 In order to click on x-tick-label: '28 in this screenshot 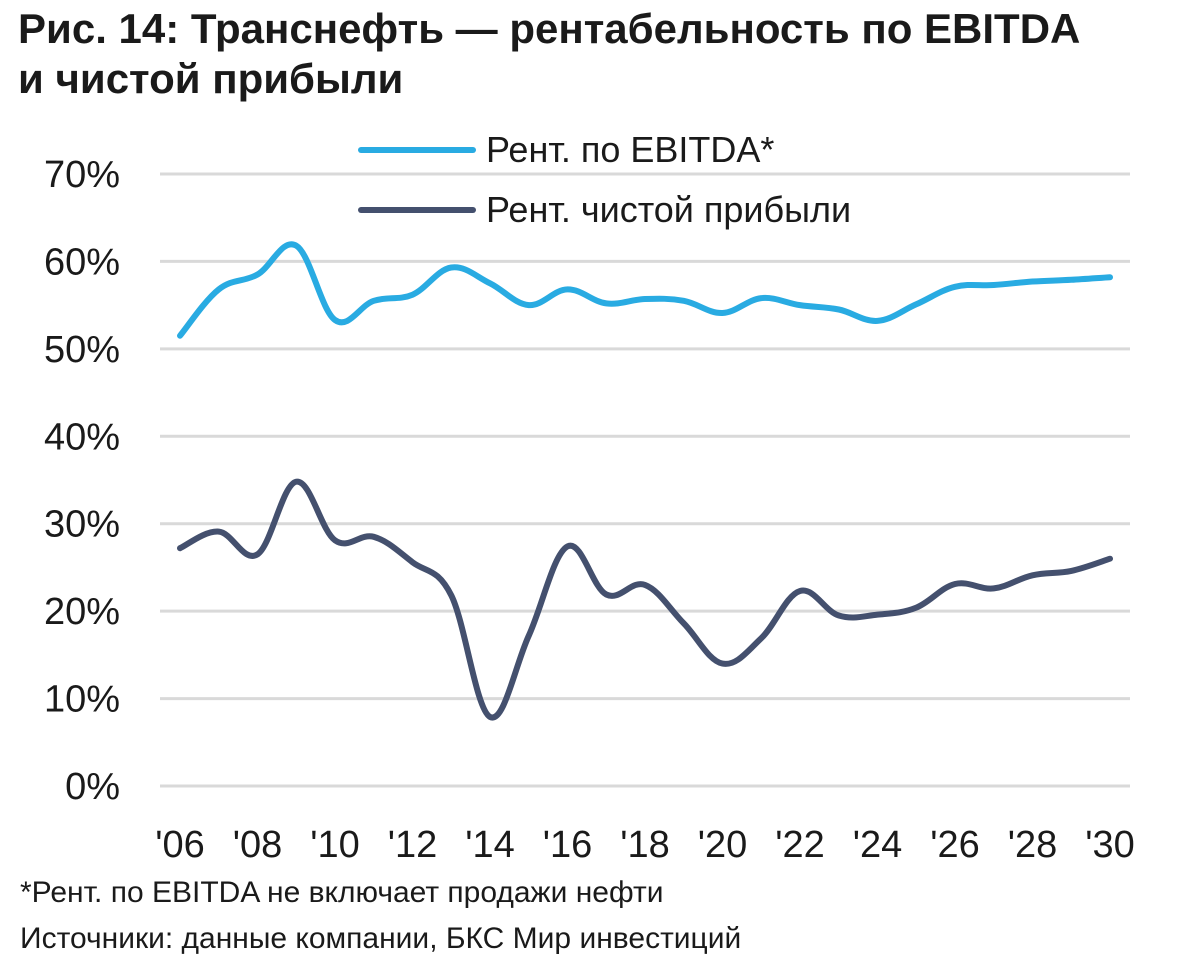, I will do `click(1033, 845)`.